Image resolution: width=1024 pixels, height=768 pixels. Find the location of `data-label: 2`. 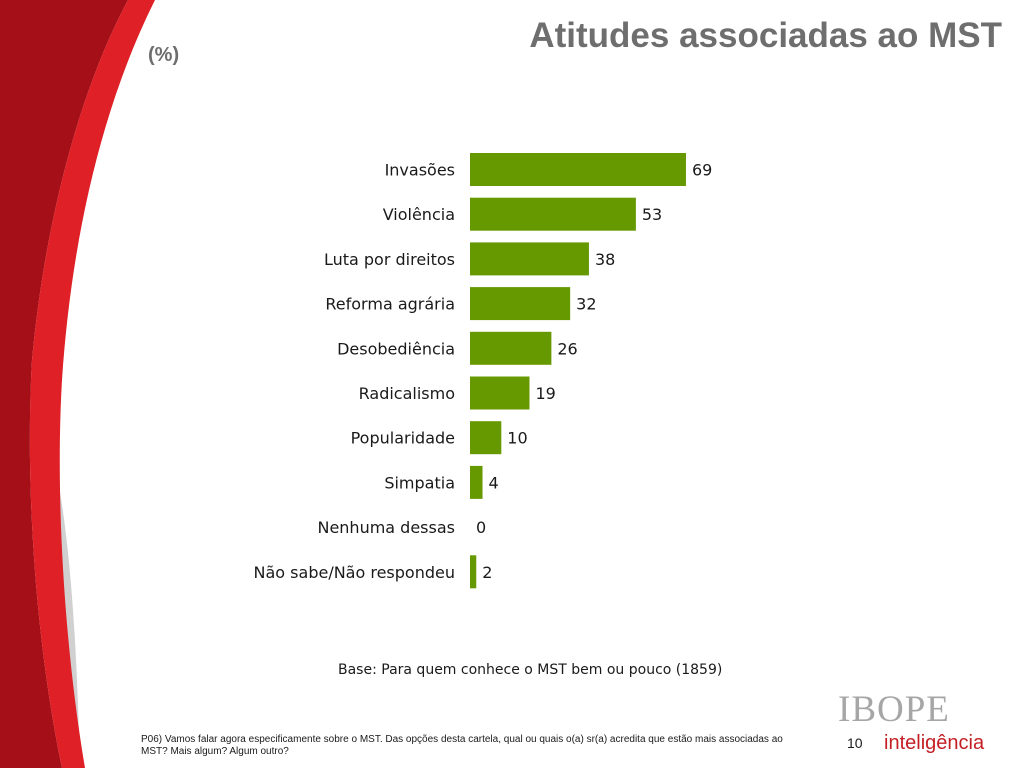

data-label: 2 is located at coordinates (487, 572).